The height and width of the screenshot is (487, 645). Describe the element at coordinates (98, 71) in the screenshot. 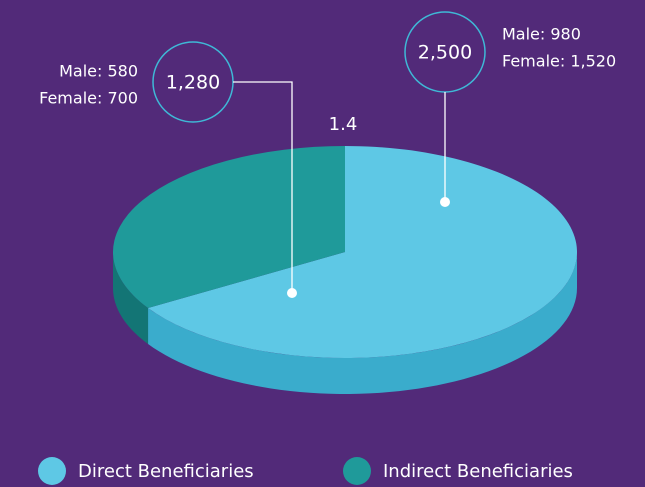

I see `breakdown-label: Male: 580` at that location.